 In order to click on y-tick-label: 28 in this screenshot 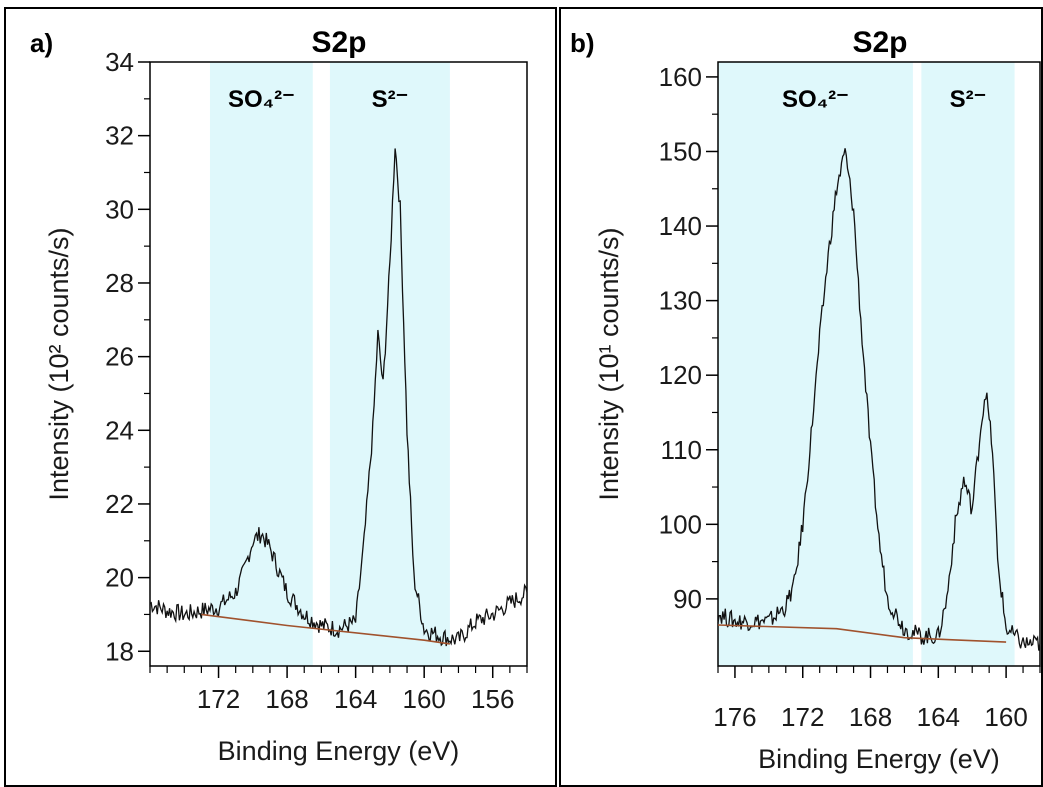, I will do `click(119, 283)`.